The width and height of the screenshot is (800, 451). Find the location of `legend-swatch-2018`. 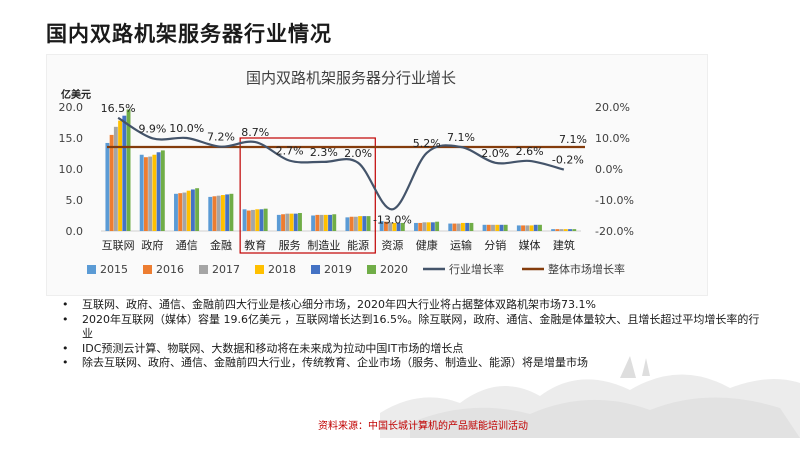

legend-swatch-2018 is located at coordinates (259, 269).